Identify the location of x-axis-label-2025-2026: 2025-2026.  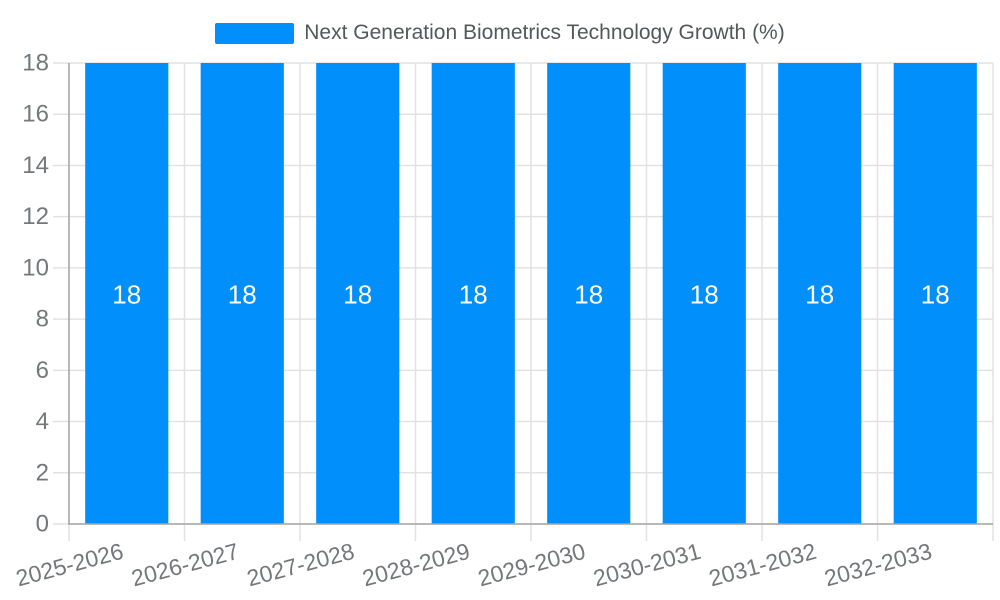
(69, 565).